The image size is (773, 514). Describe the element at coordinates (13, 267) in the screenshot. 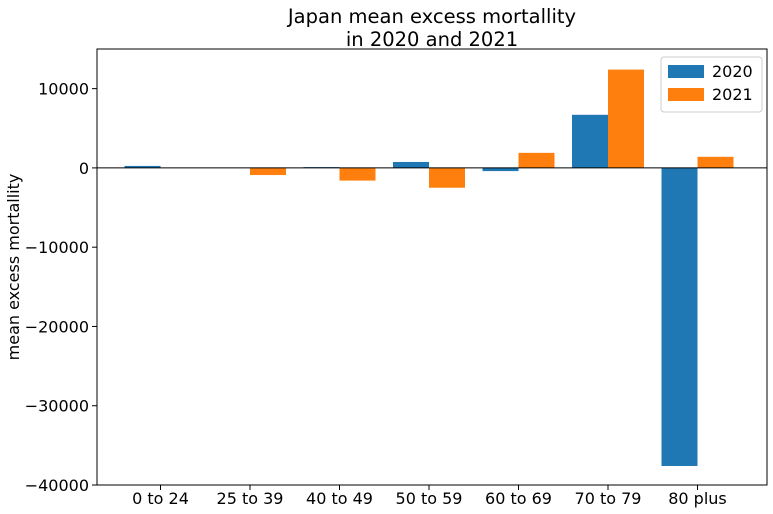

I see `y-axis-label: mean excess mortallity` at that location.